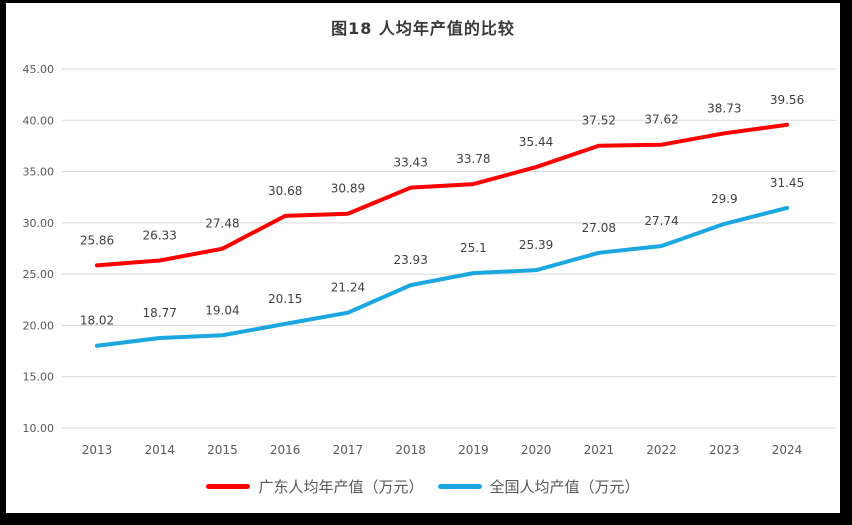 This screenshot has height=525, width=852. I want to click on x-axis-tick-label: 2021, so click(599, 450).